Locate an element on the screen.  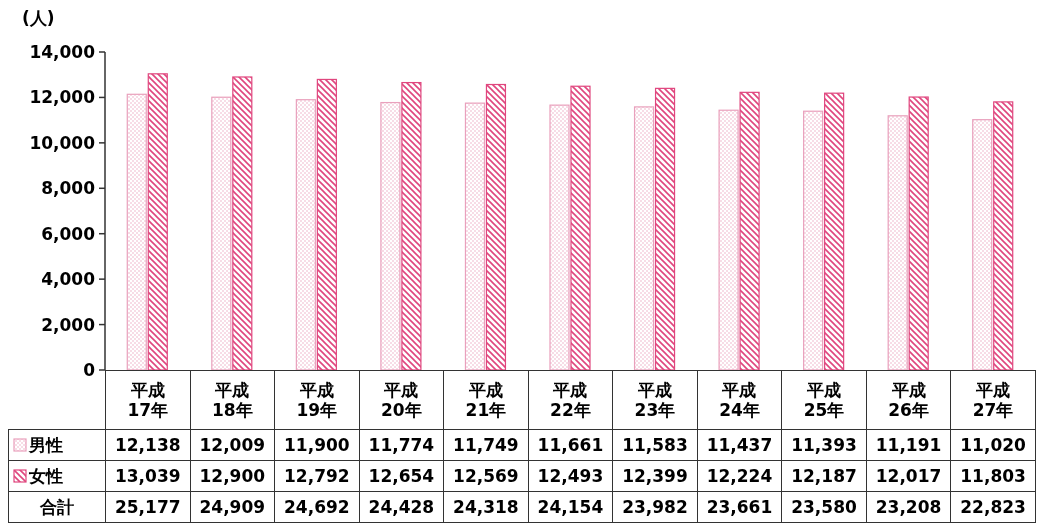
y-tick-label: 14,000 is located at coordinates (62, 52).